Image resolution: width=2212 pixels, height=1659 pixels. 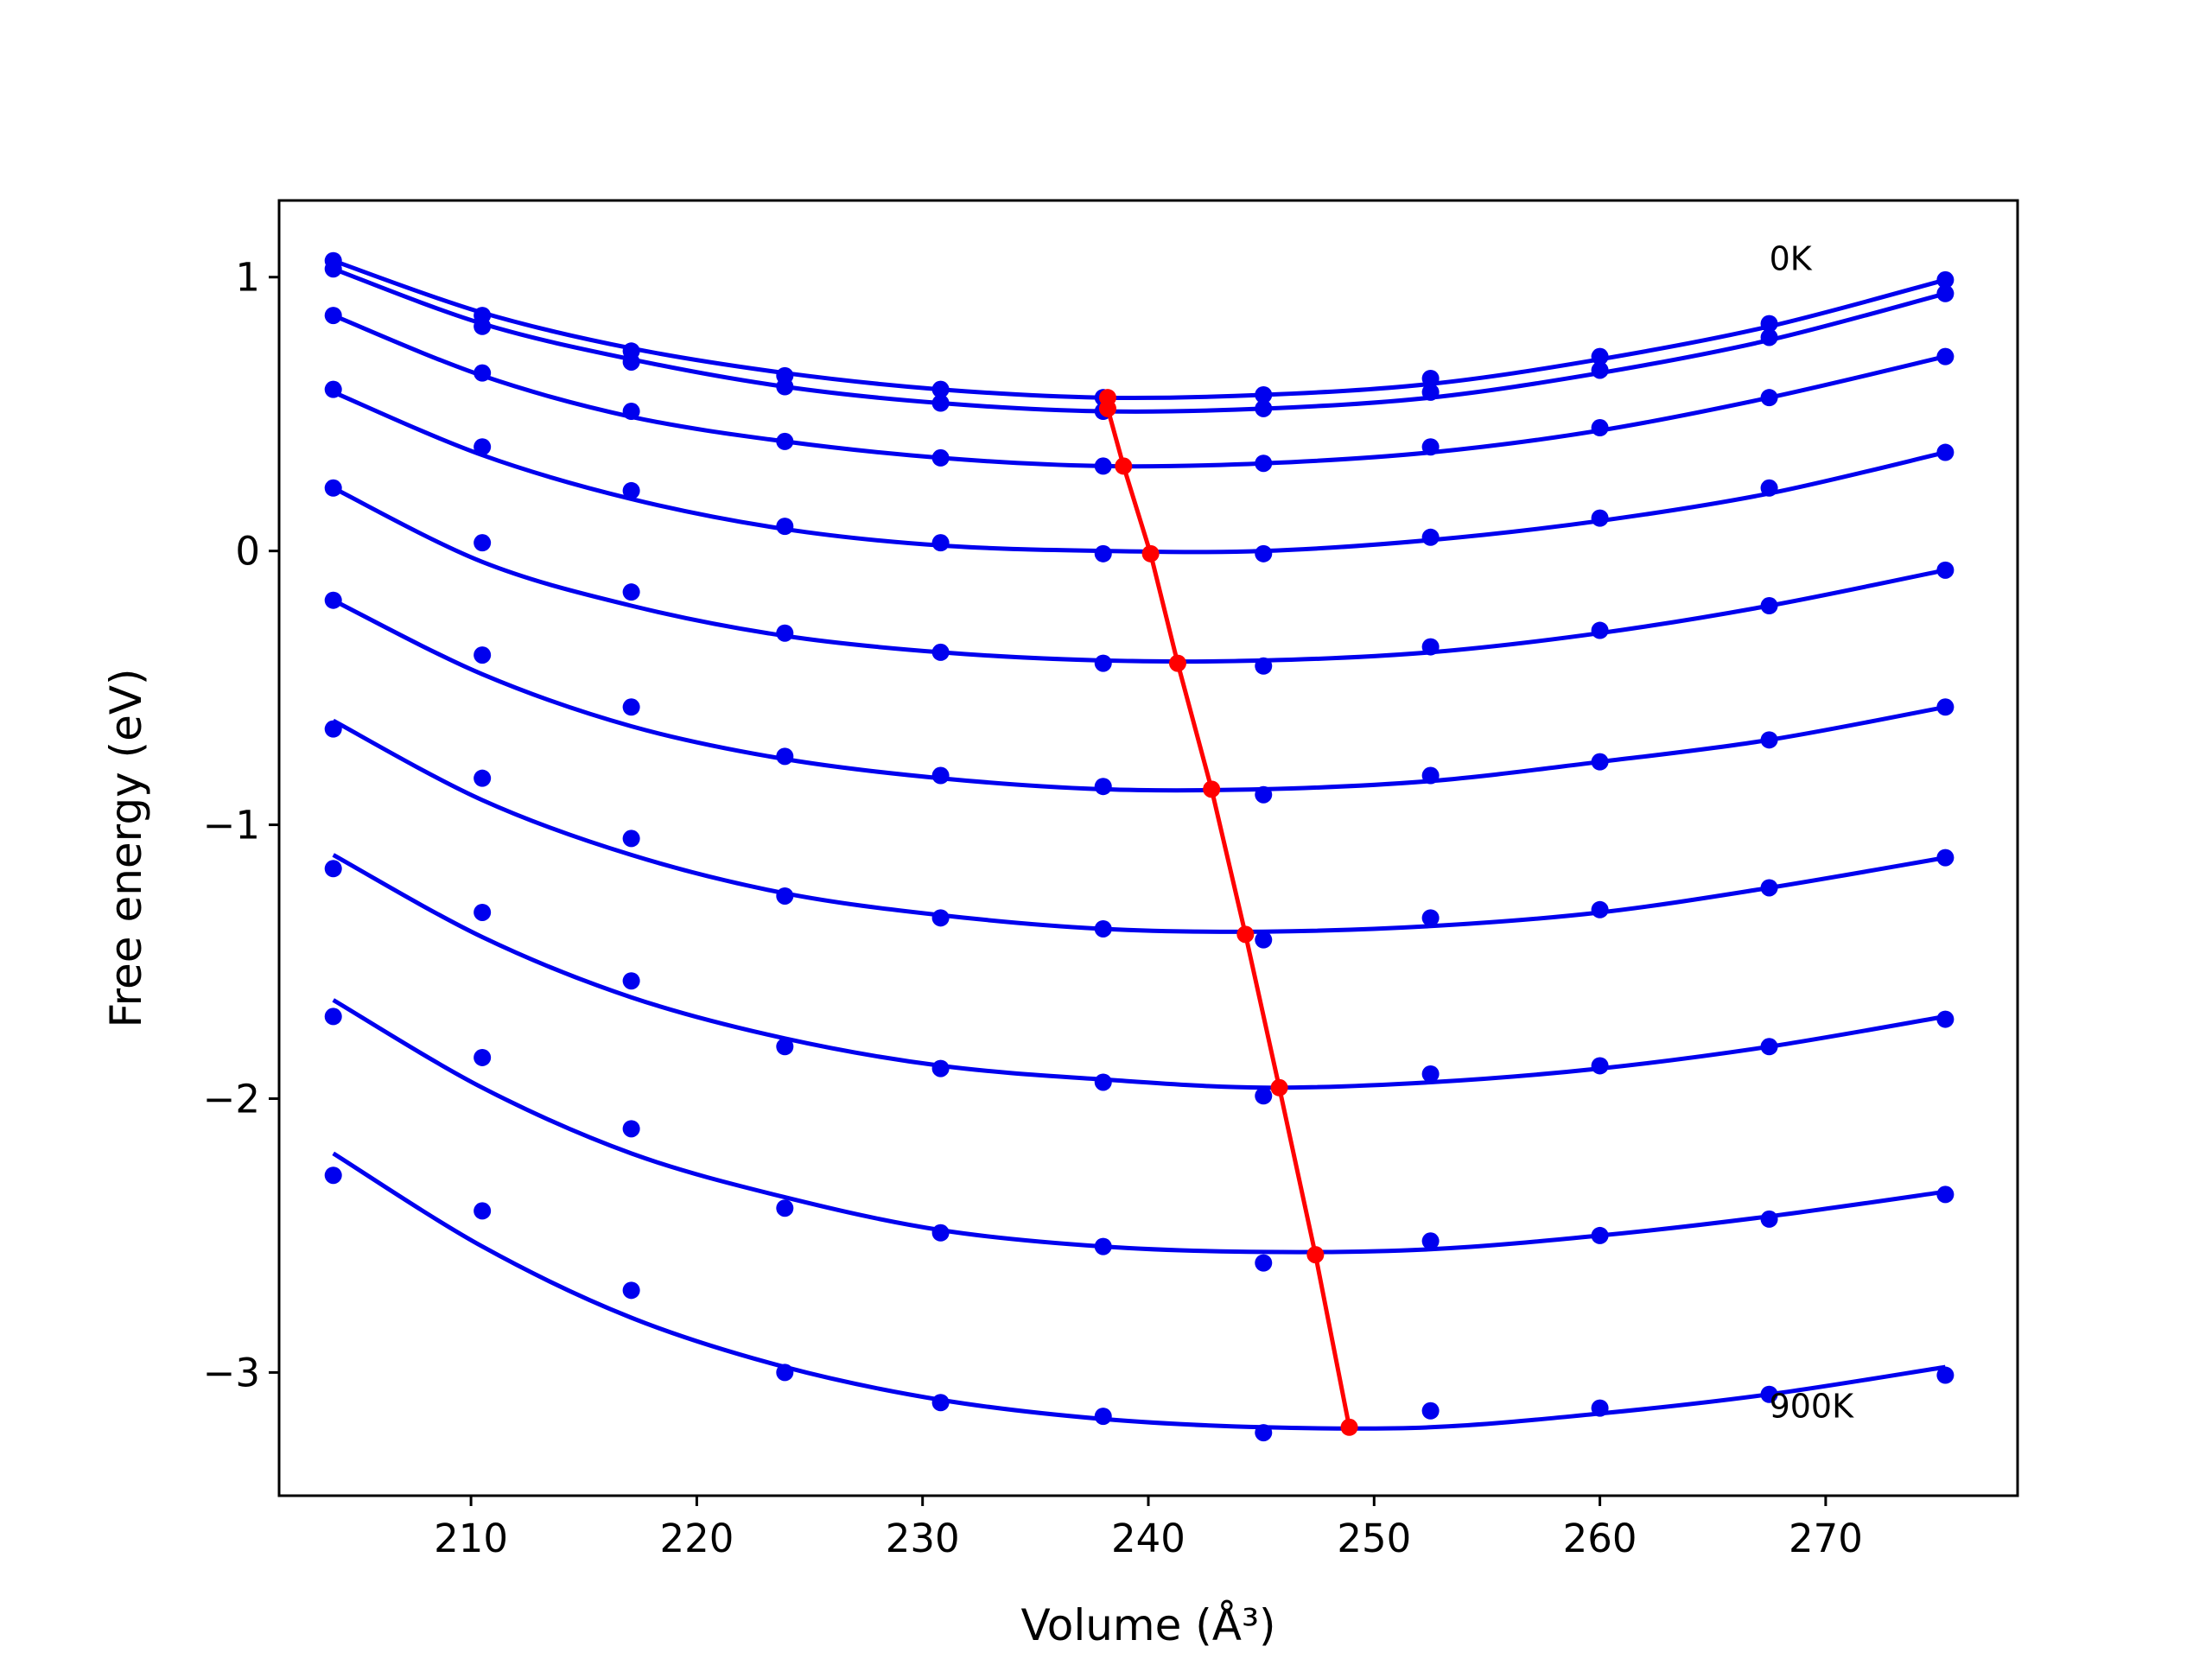 What do you see at coordinates (126, 847) in the screenshot?
I see `y-axis-label: Free energy (eV)` at bounding box center [126, 847].